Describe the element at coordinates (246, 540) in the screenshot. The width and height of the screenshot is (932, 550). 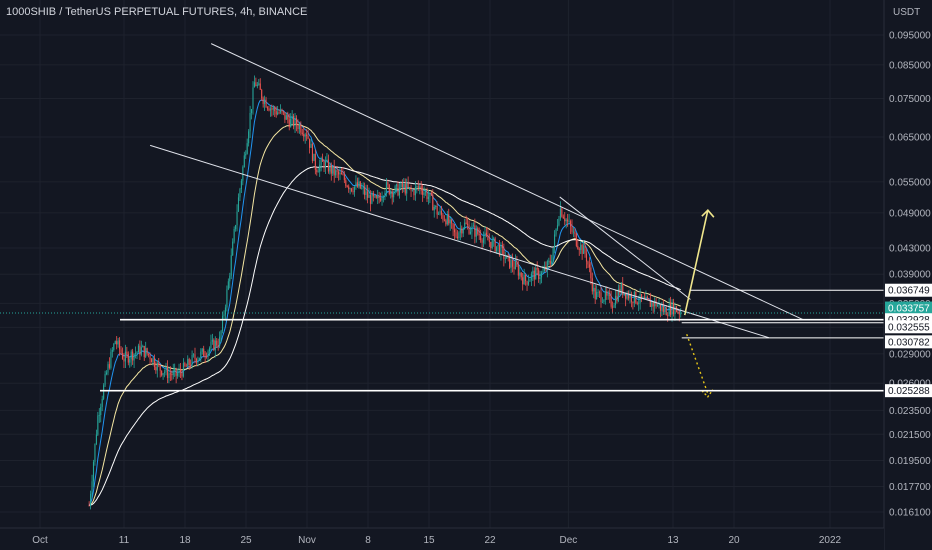
I see `x-tick-label: 25` at that location.